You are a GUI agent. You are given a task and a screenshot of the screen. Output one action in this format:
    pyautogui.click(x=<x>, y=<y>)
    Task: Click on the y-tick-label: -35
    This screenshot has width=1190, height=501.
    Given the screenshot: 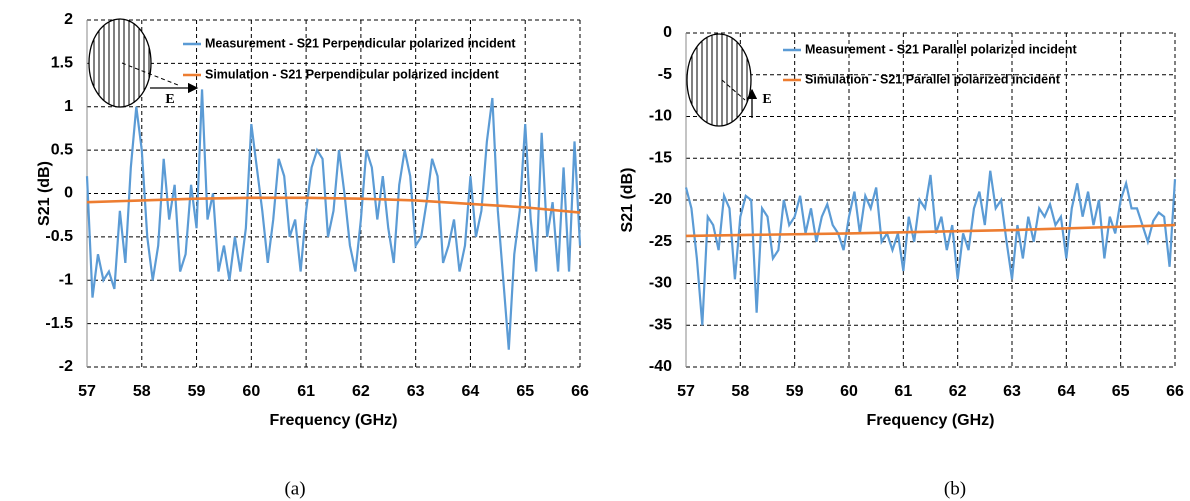 What is the action you would take?
    pyautogui.click(x=660, y=324)
    